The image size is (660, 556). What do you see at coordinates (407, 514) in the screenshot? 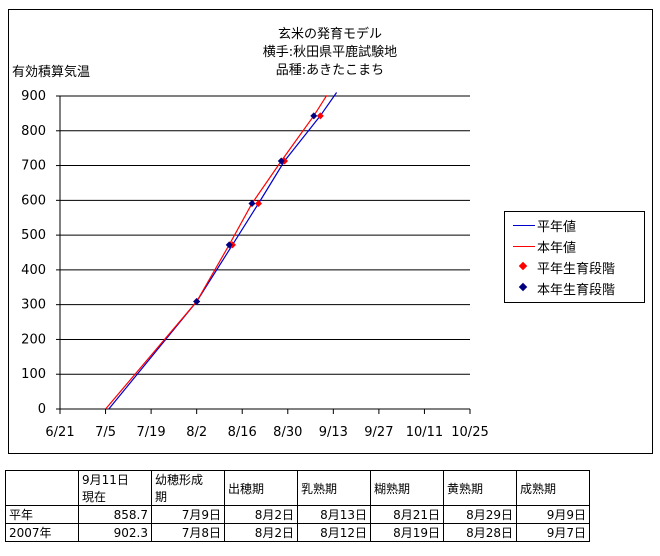
I see `table-cell: 8月21日` at bounding box center [407, 514].